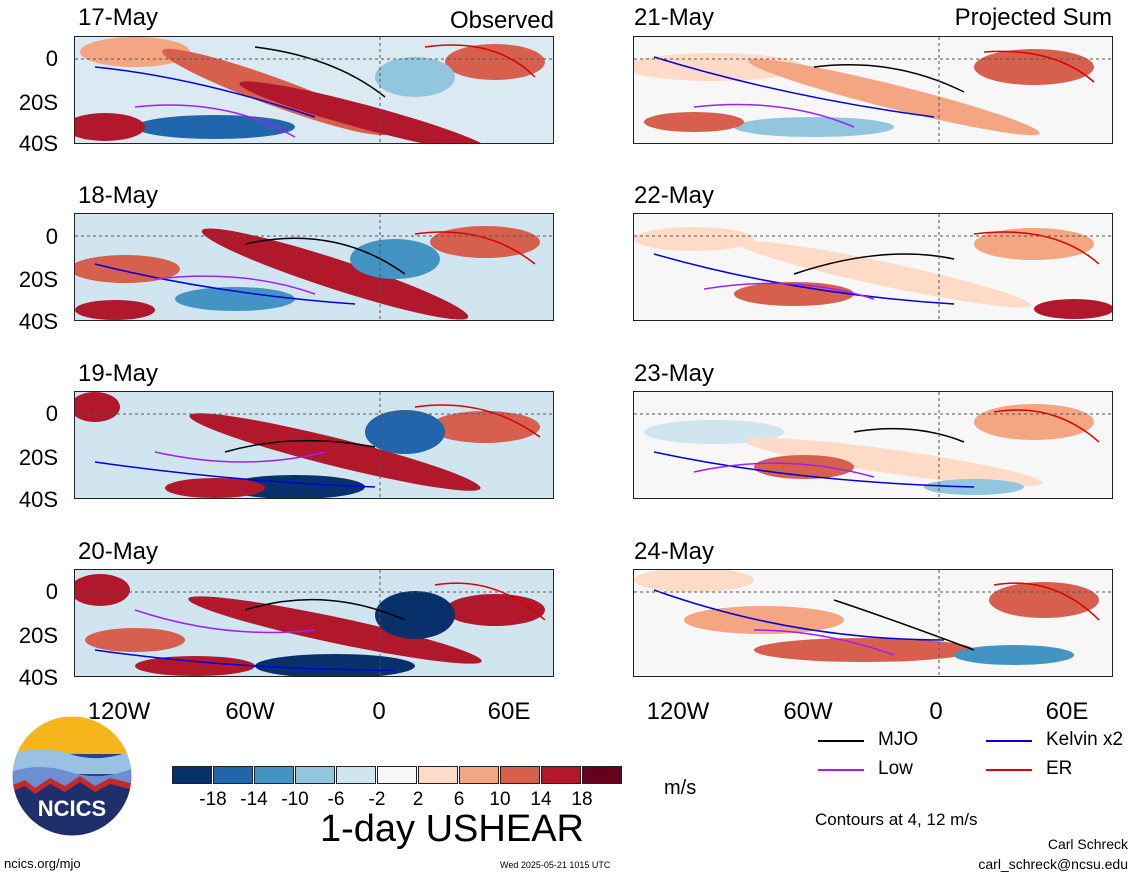  Describe the element at coordinates (213, 799) in the screenshot. I see `colorbar-tick: -18` at that location.